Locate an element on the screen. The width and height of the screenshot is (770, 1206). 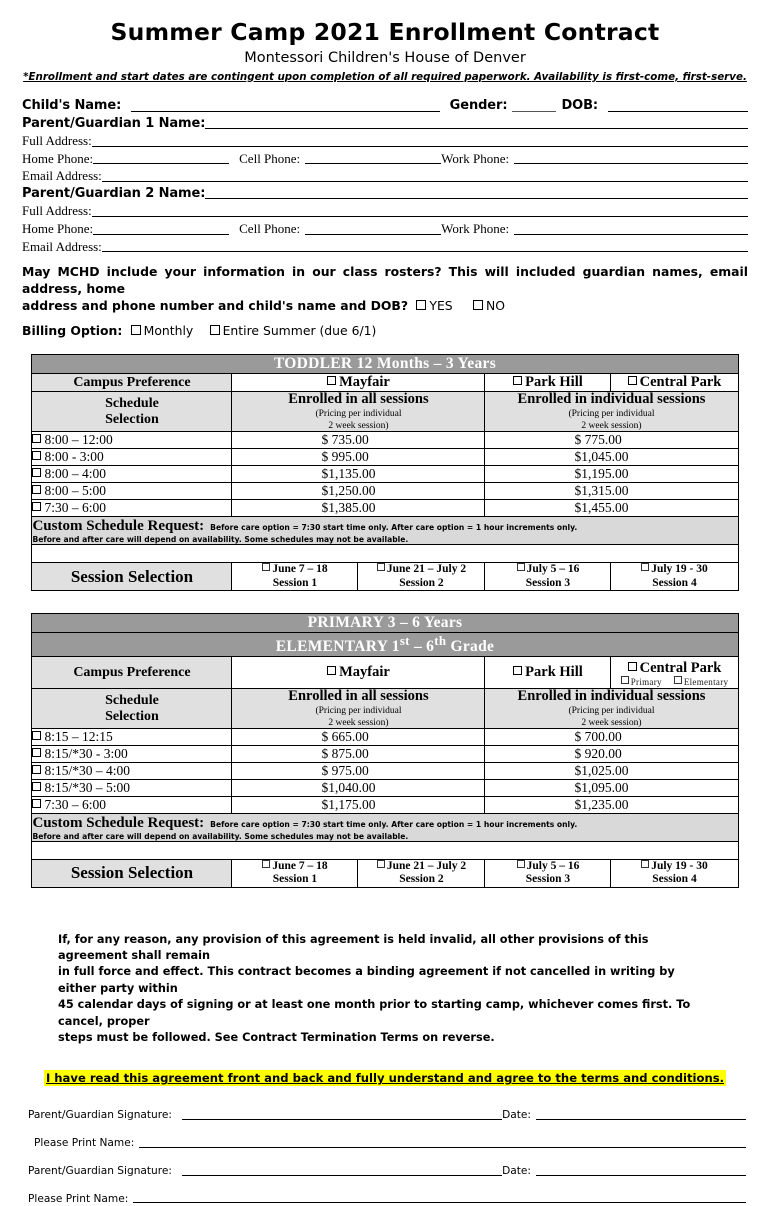
guardian2-cell-phone-input is located at coordinates (373, 234).